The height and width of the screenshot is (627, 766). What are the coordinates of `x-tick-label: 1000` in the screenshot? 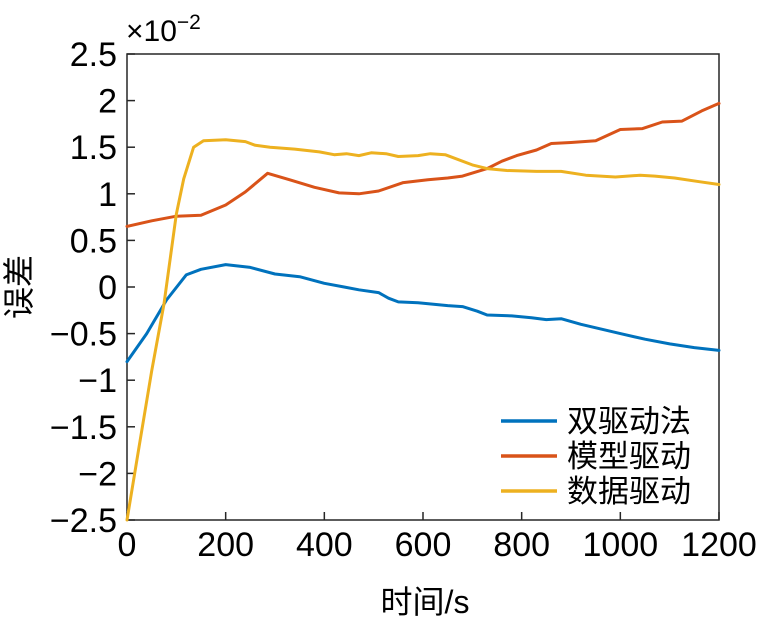 It's located at (621, 545).